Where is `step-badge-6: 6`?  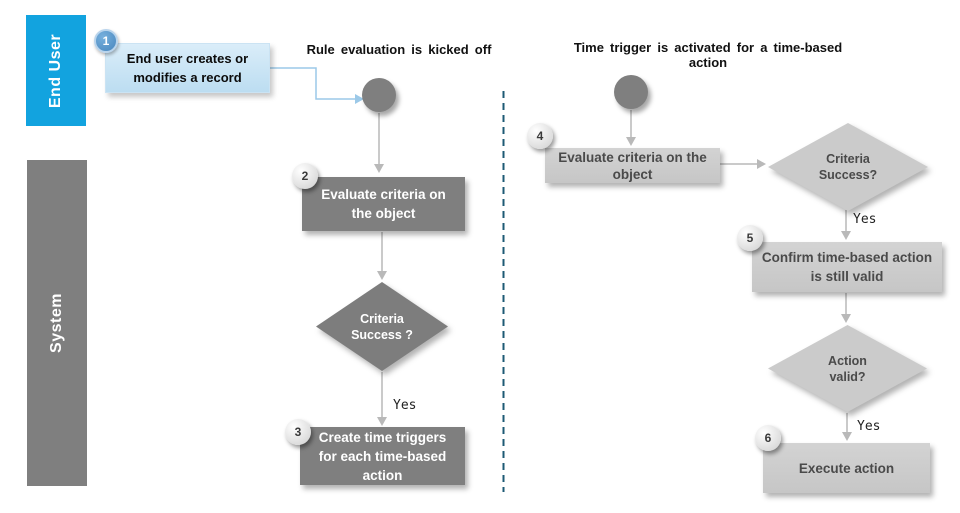 step-badge-6: 6 is located at coordinates (768, 438).